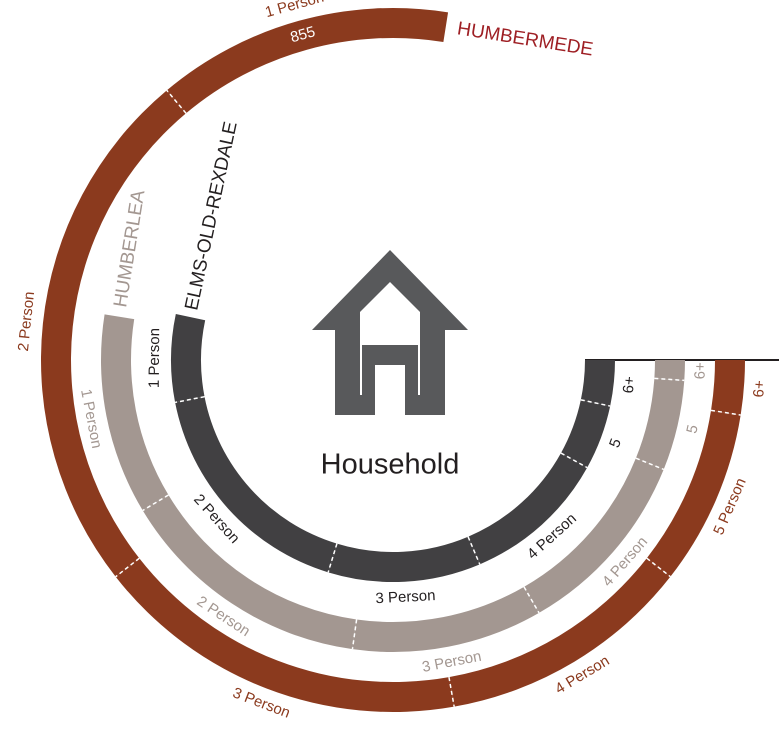 The width and height of the screenshot is (779, 734). Describe the element at coordinates (390, 465) in the screenshot. I see `center-label: Household` at that location.